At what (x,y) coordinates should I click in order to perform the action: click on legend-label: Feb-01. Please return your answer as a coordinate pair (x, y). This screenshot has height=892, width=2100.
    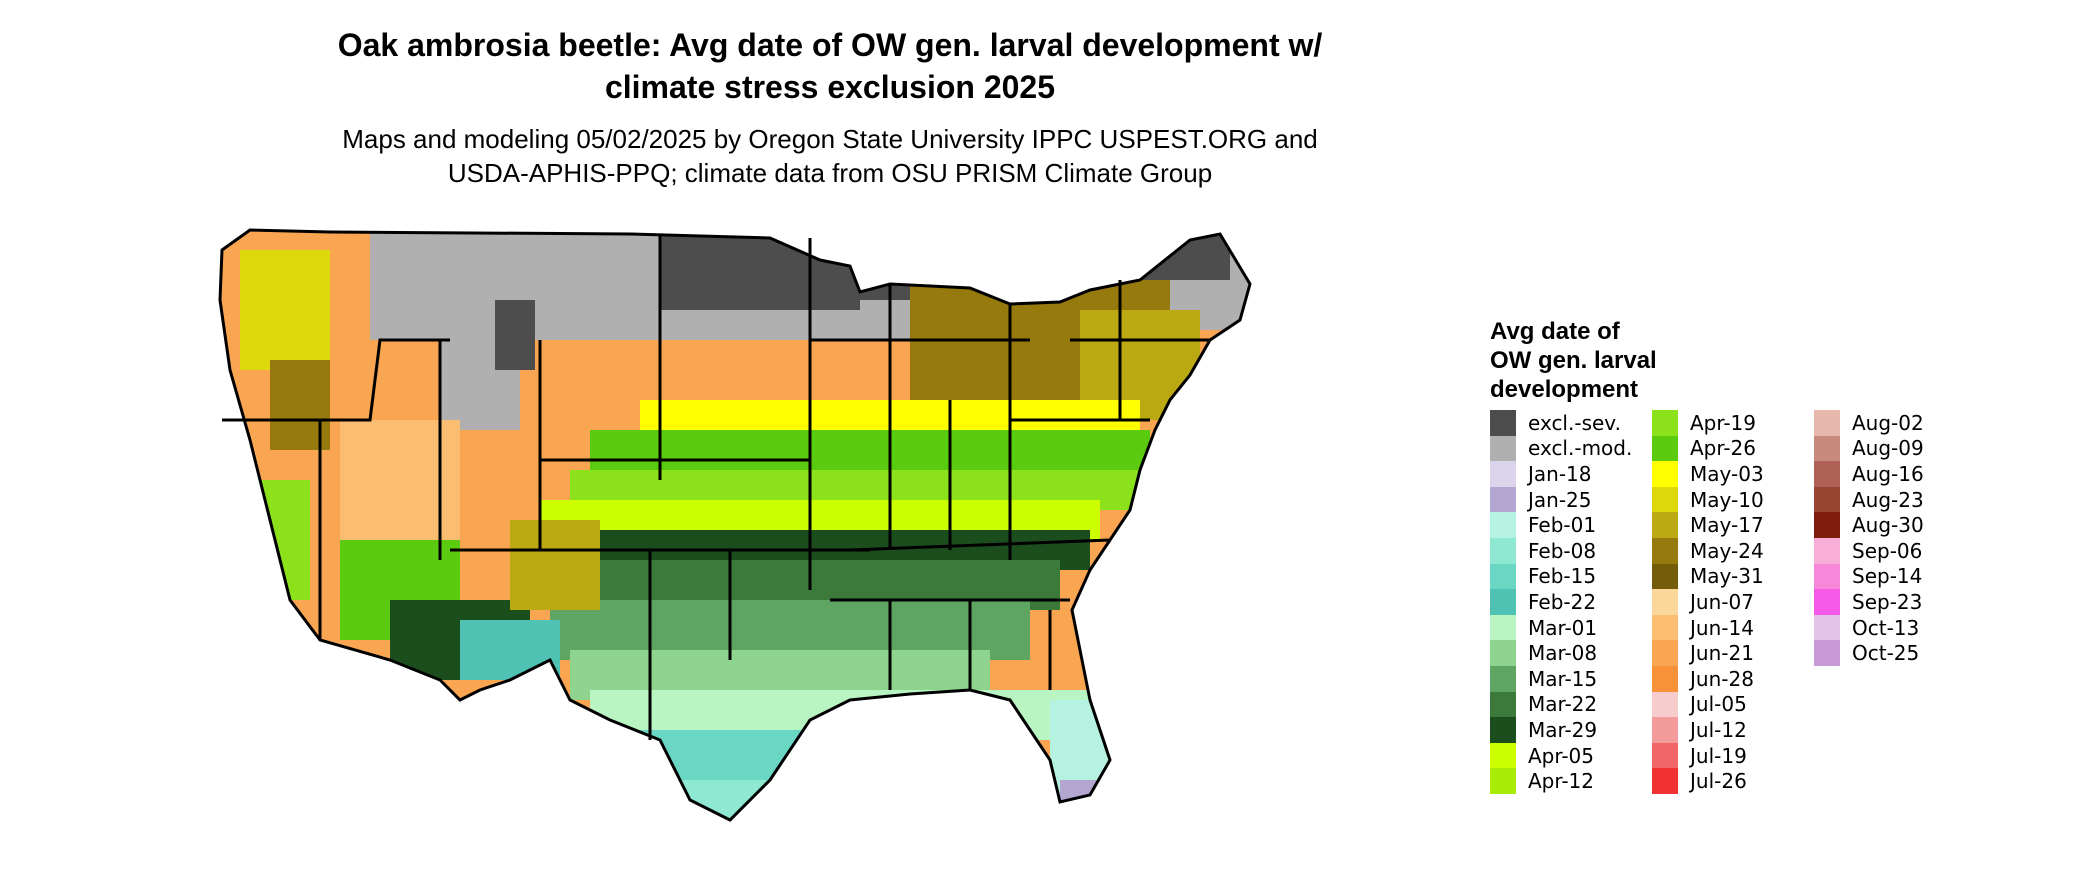
    Looking at the image, I should click on (1562, 525).